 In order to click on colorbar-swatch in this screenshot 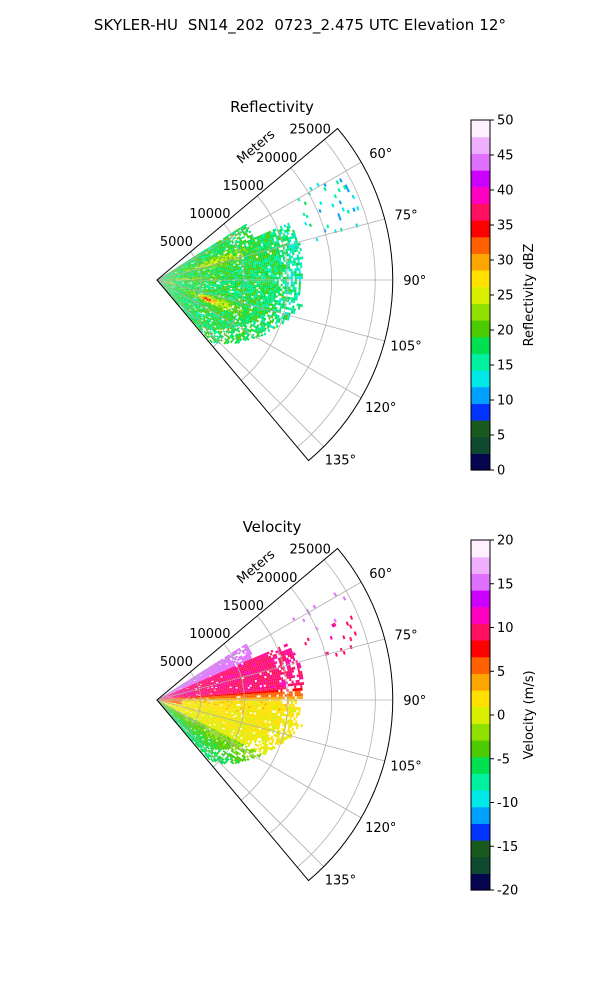, I will do `click(480, 329)`.